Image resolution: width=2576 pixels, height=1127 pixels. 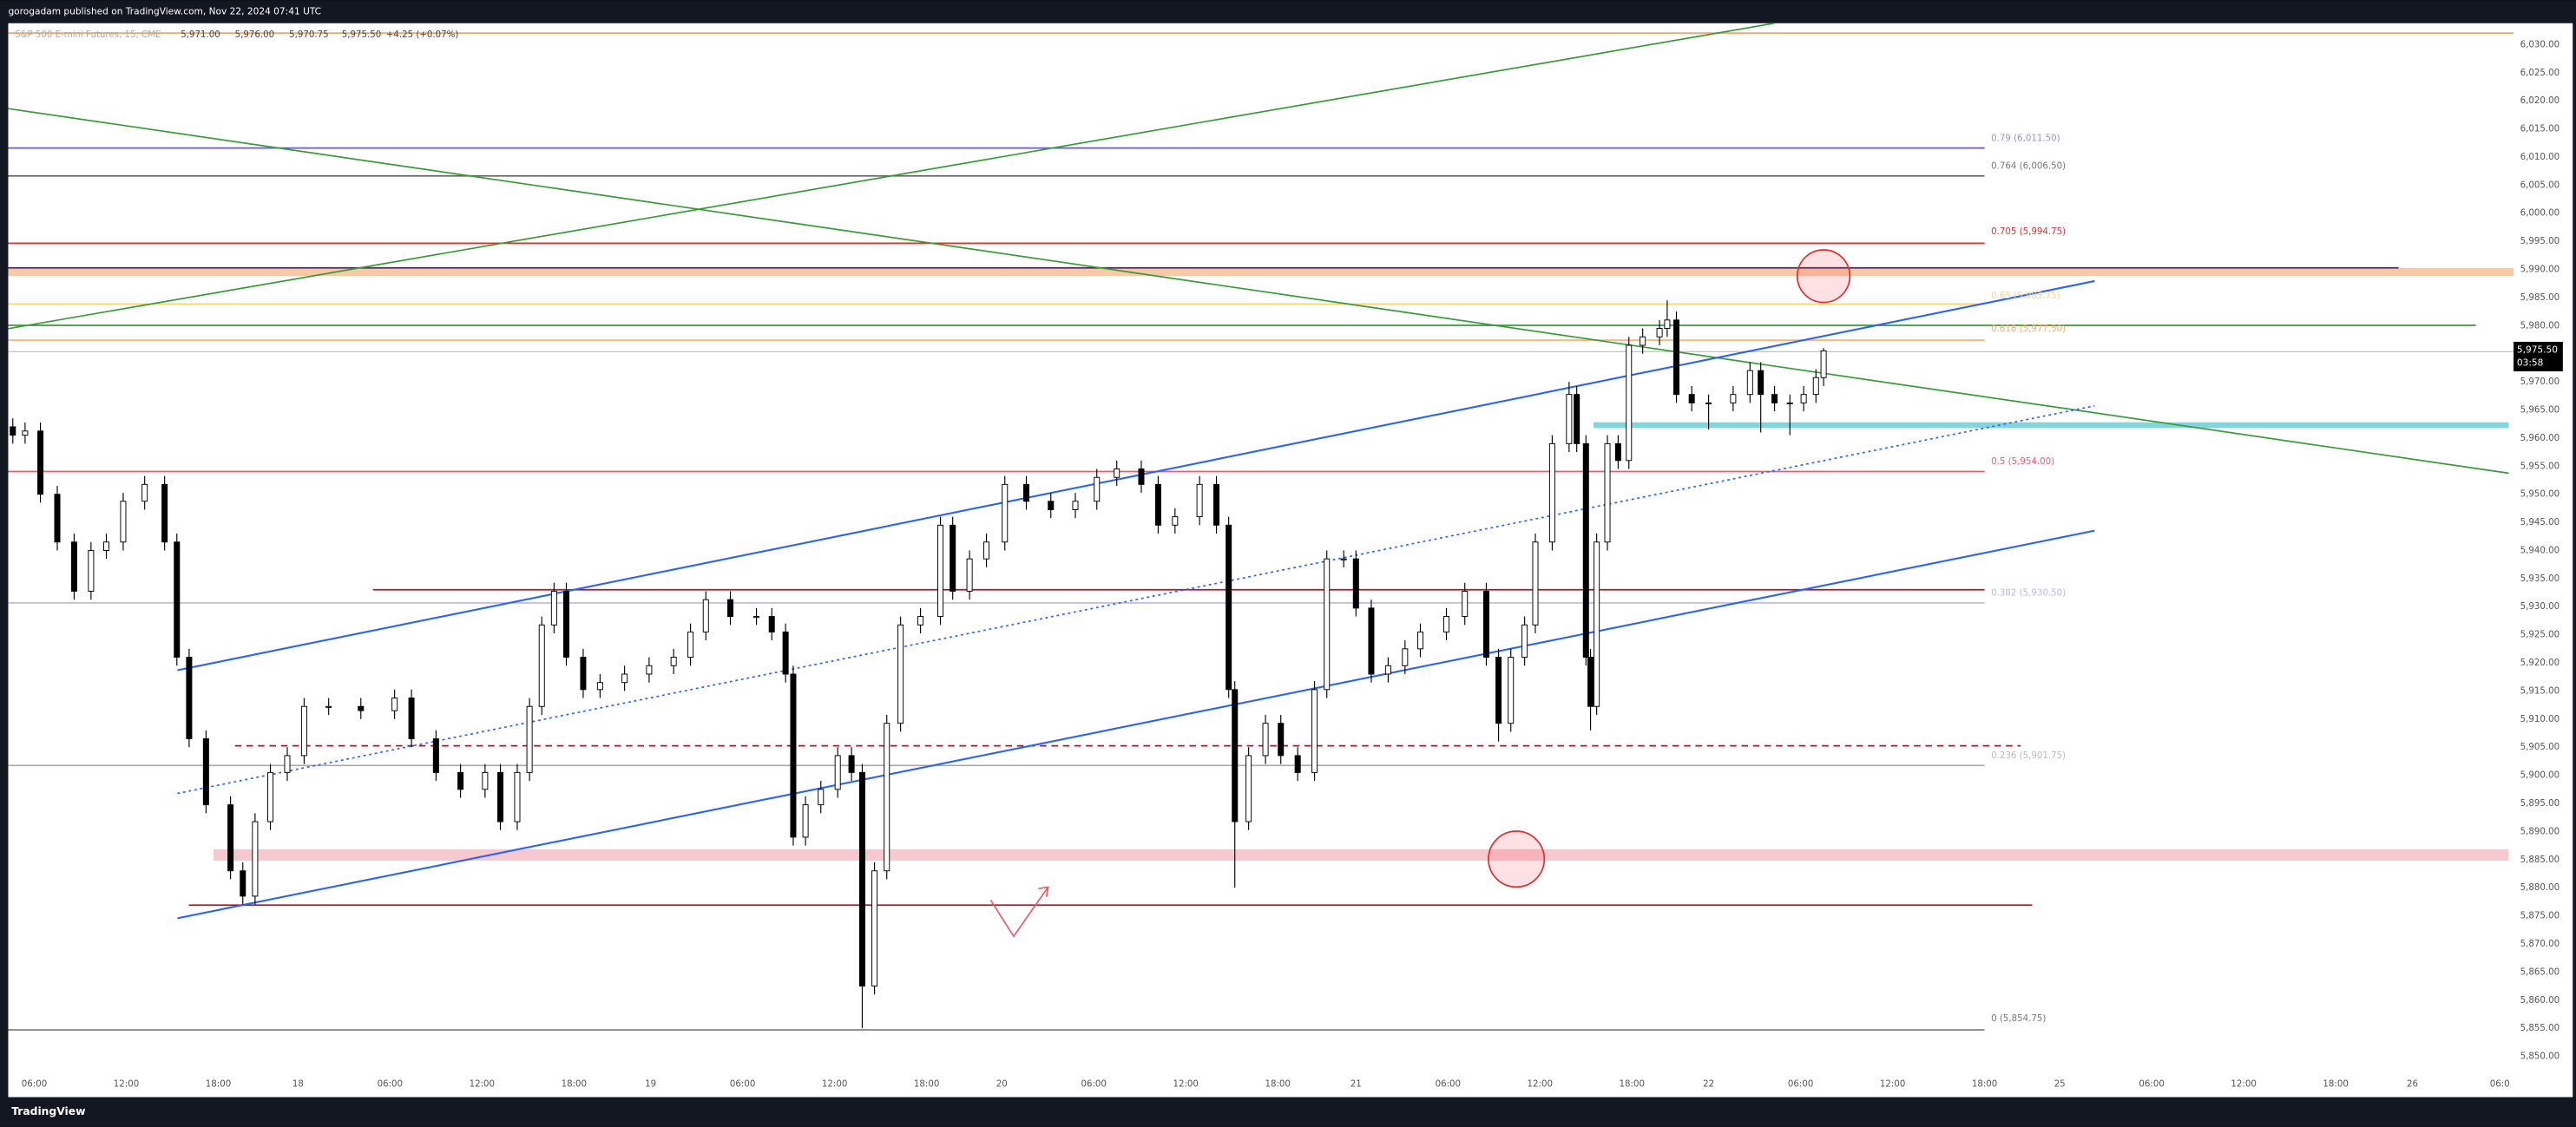 I want to click on y-tick-label: 5,955.00, so click(x=2540, y=466).